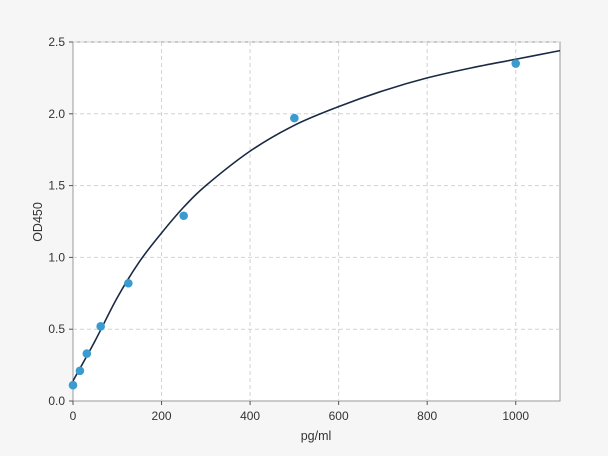 Image resolution: width=608 pixels, height=456 pixels. Describe the element at coordinates (73, 416) in the screenshot. I see `x-tick-label: 0` at that location.